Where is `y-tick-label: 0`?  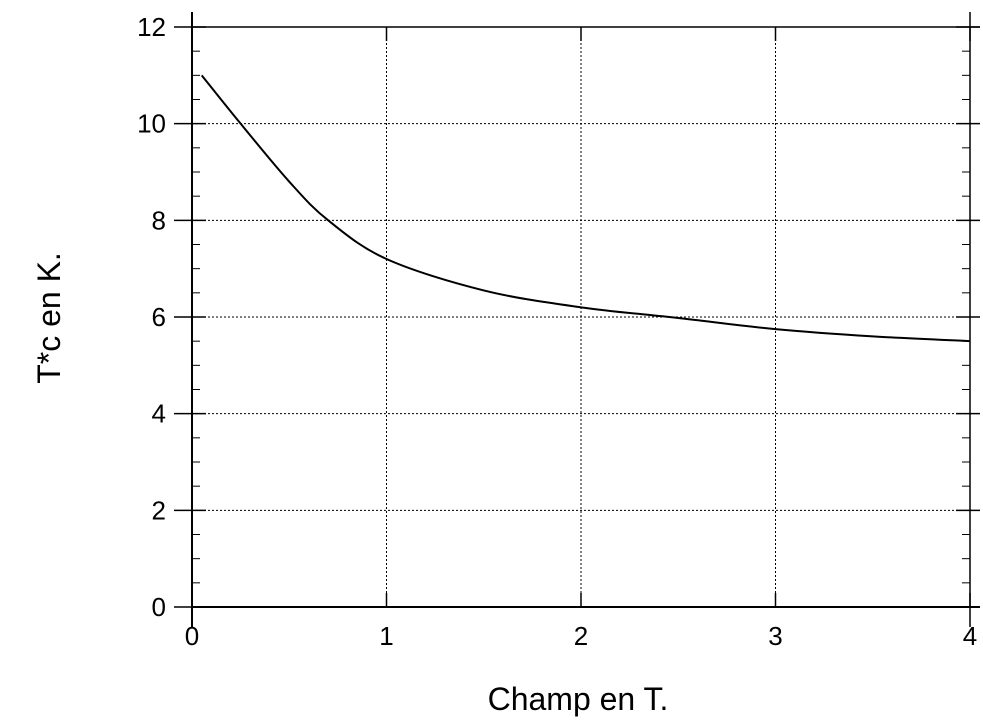 y-tick-label: 0 is located at coordinates (159, 607).